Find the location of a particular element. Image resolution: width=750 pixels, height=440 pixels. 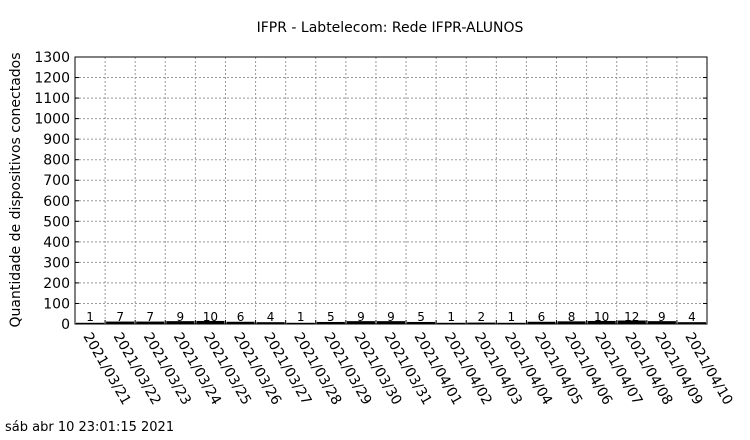

y-tick-label: 200 is located at coordinates (56, 284).